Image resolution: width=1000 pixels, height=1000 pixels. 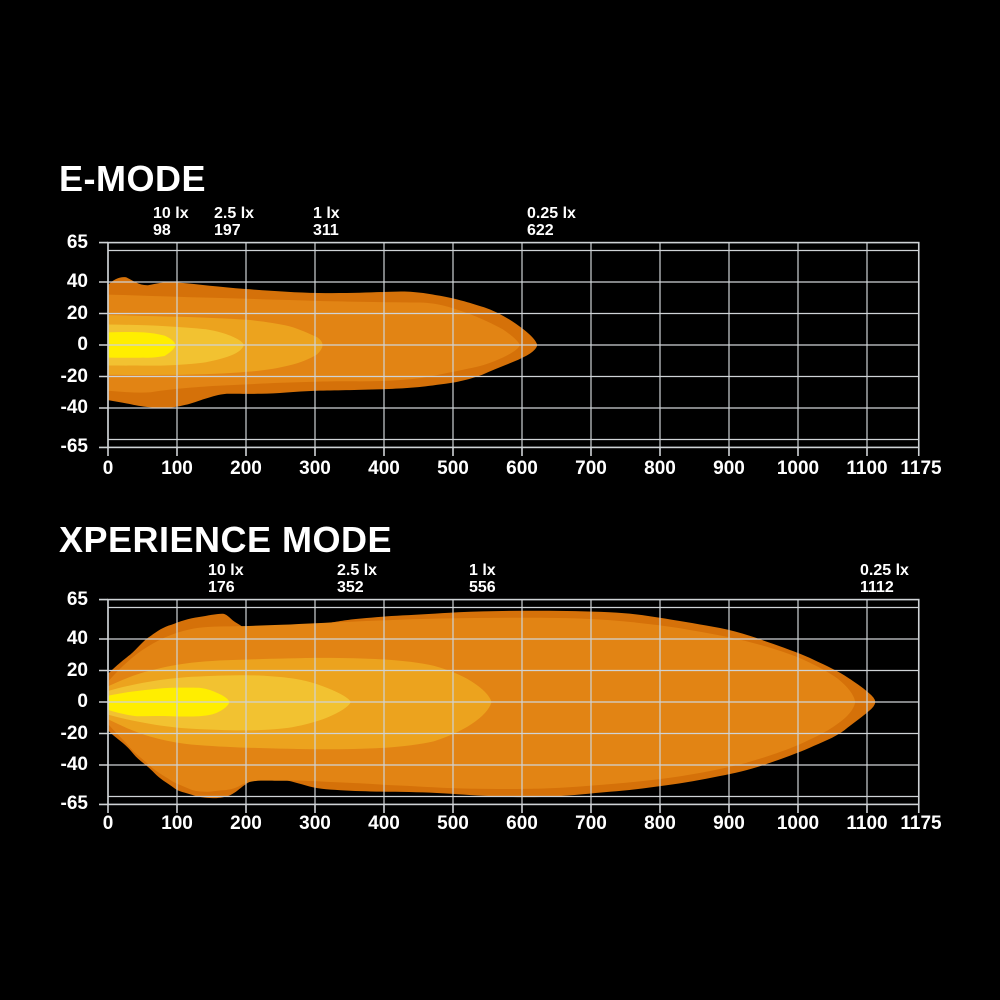 I want to click on chart1-xtick: 700, so click(x=591, y=468).